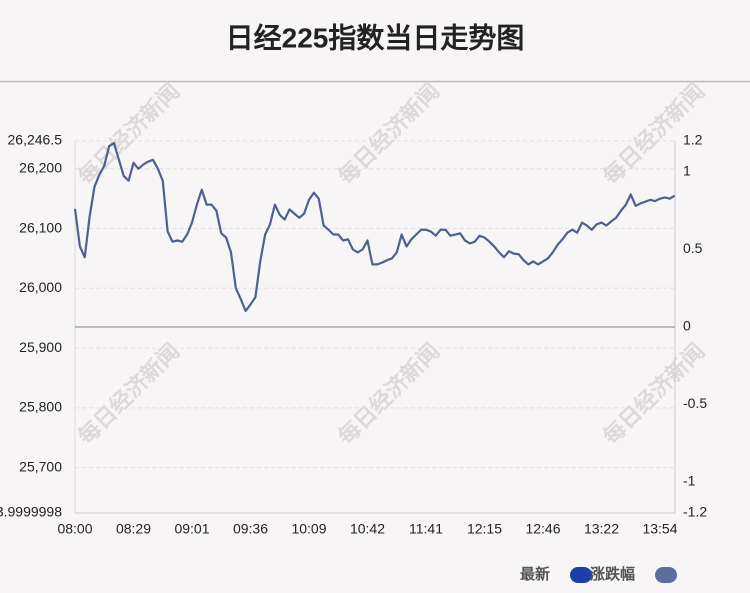  I want to click on x-tick-label: 09:01, so click(191, 529).